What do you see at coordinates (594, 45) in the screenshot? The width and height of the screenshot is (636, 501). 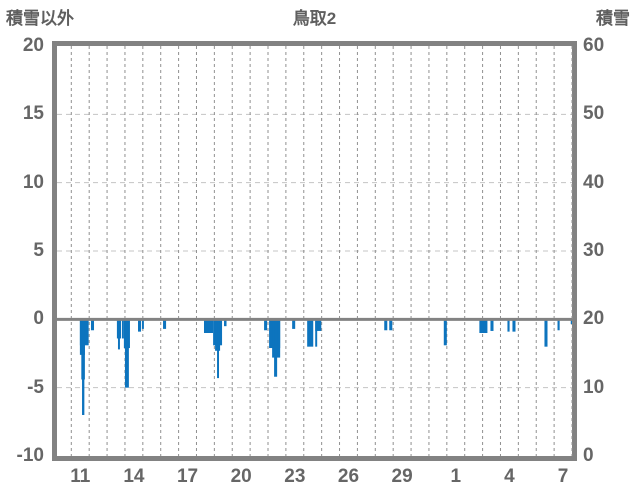 I see `y-tick-right: 60` at bounding box center [594, 45].